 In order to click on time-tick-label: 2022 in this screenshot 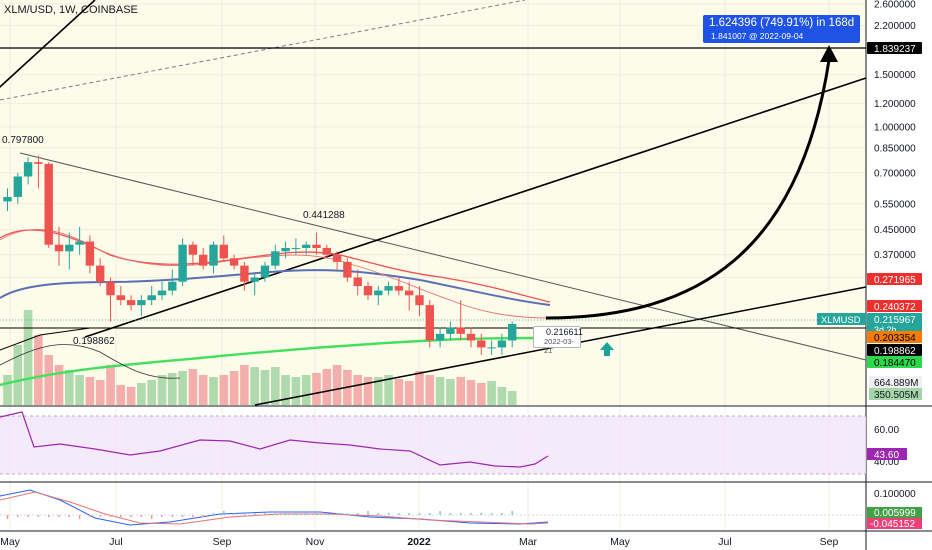, I will do `click(419, 542)`.